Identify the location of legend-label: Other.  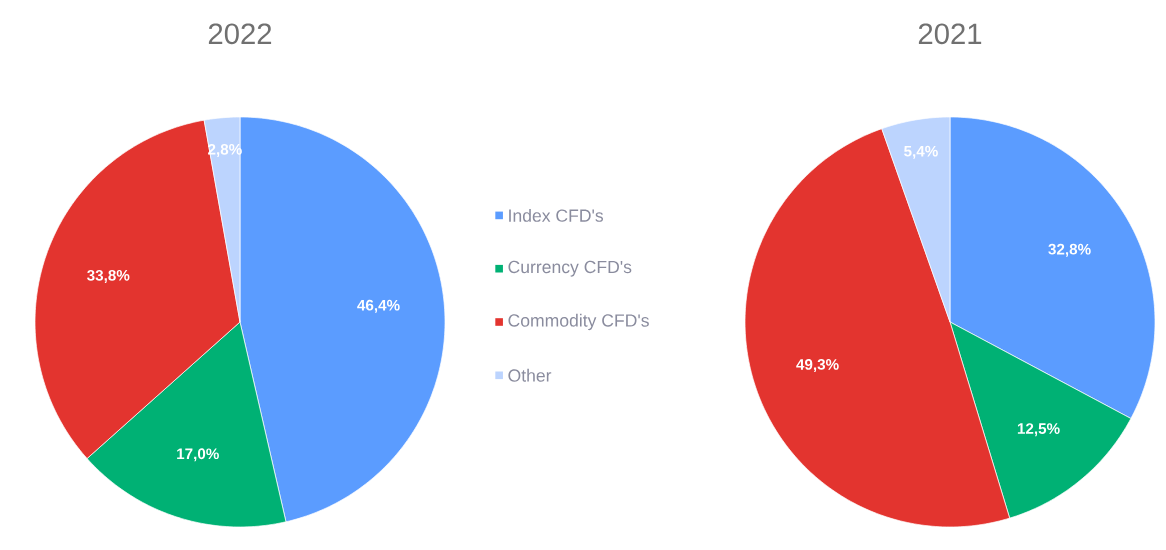
(530, 375).